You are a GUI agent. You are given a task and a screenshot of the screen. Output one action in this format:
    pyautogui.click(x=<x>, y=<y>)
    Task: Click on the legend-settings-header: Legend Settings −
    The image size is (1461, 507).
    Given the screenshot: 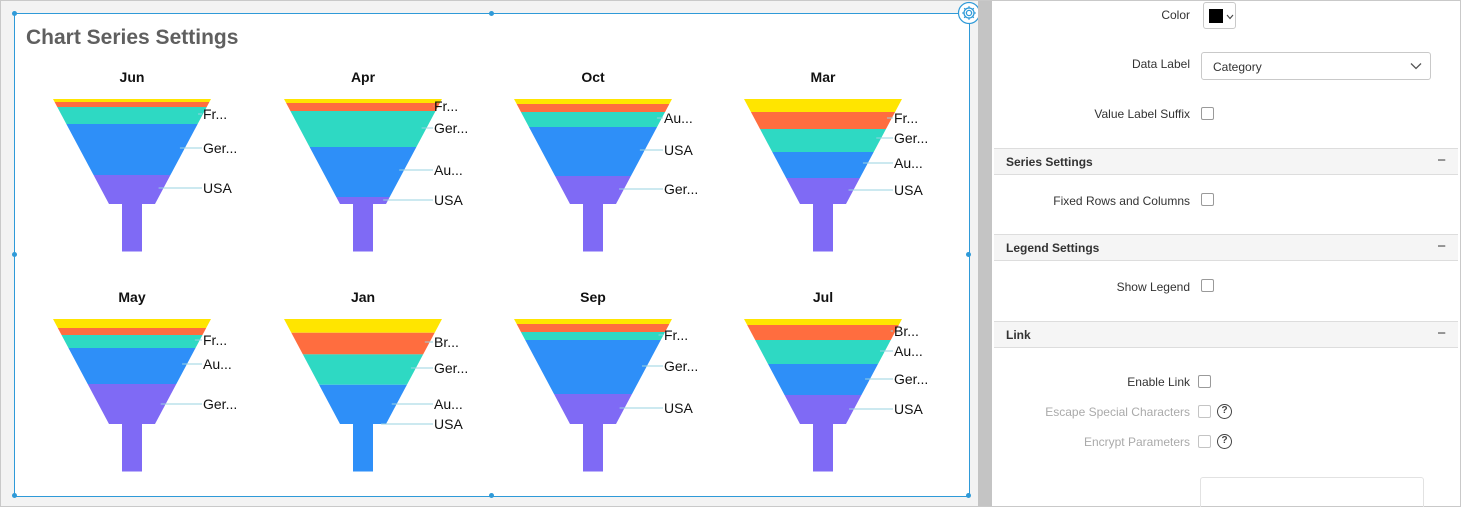 What is the action you would take?
    pyautogui.click(x=1226, y=247)
    